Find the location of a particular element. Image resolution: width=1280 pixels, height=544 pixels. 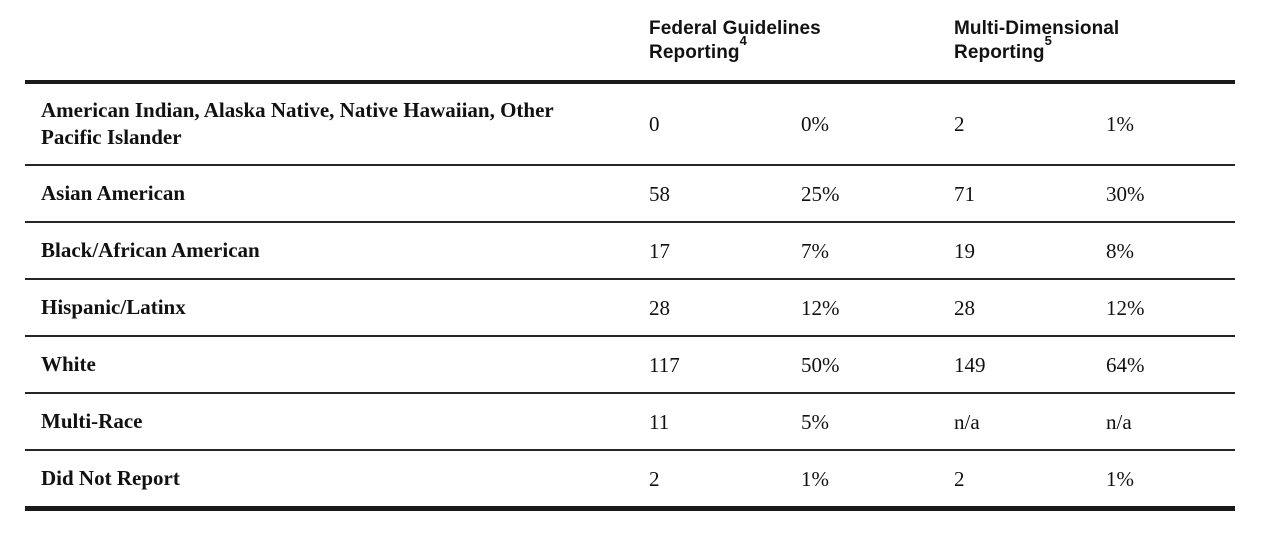

header-line-1: Multi-Dimensional is located at coordinates (1037, 28).